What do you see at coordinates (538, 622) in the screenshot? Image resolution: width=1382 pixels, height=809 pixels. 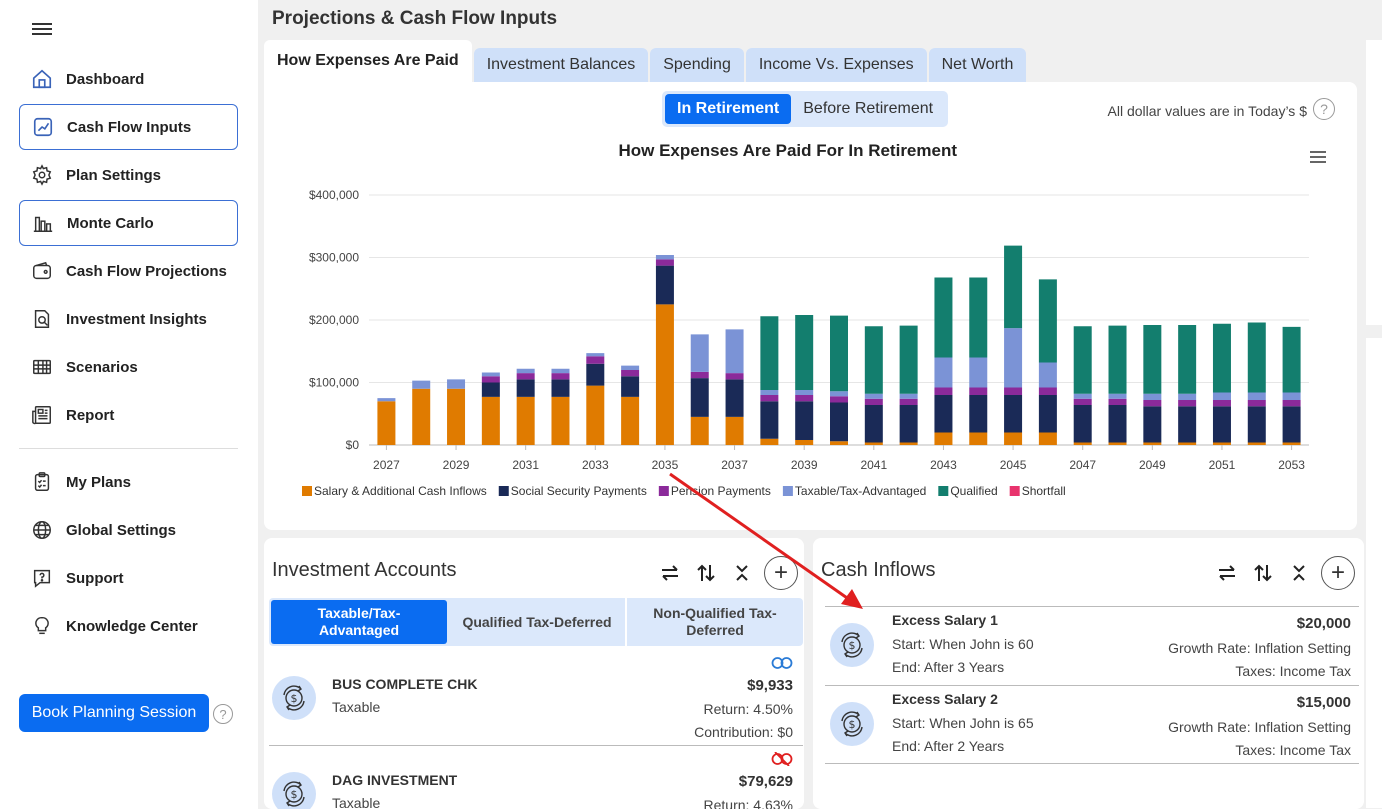 I see `tab-qualified-tax-deferred: Qualified Tax-Deferred` at bounding box center [538, 622].